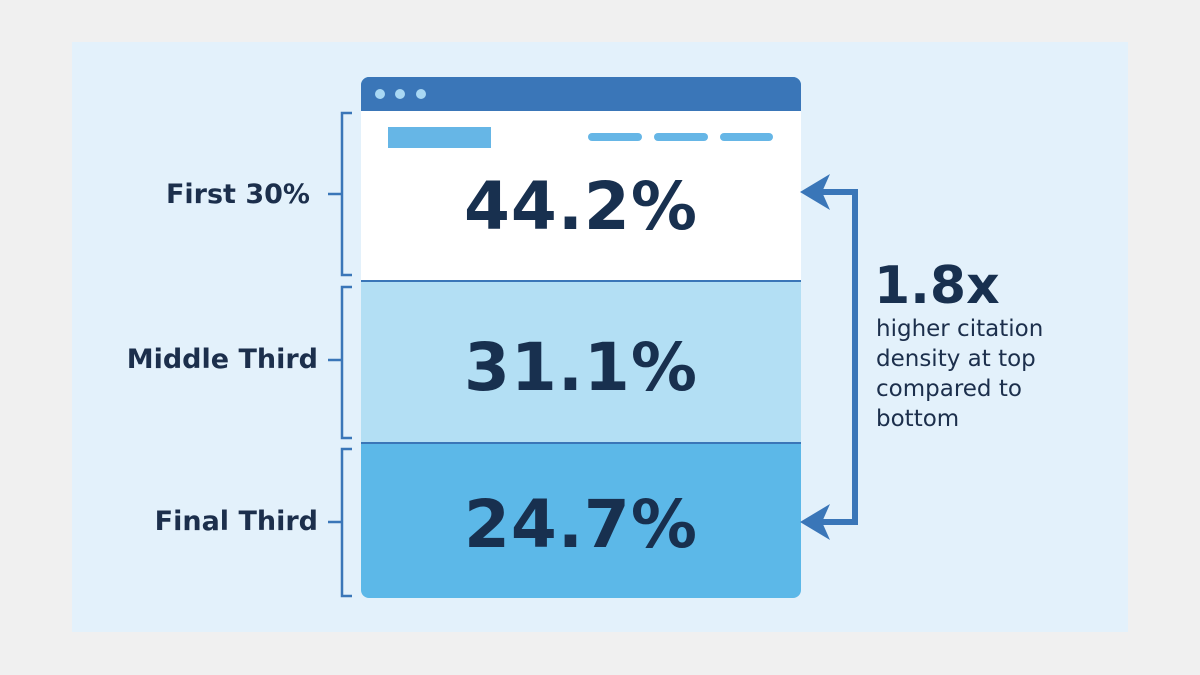 Image resolution: width=1200 pixels, height=675 pixels. What do you see at coordinates (340, 354) in the screenshot?
I see `brackets` at bounding box center [340, 354].